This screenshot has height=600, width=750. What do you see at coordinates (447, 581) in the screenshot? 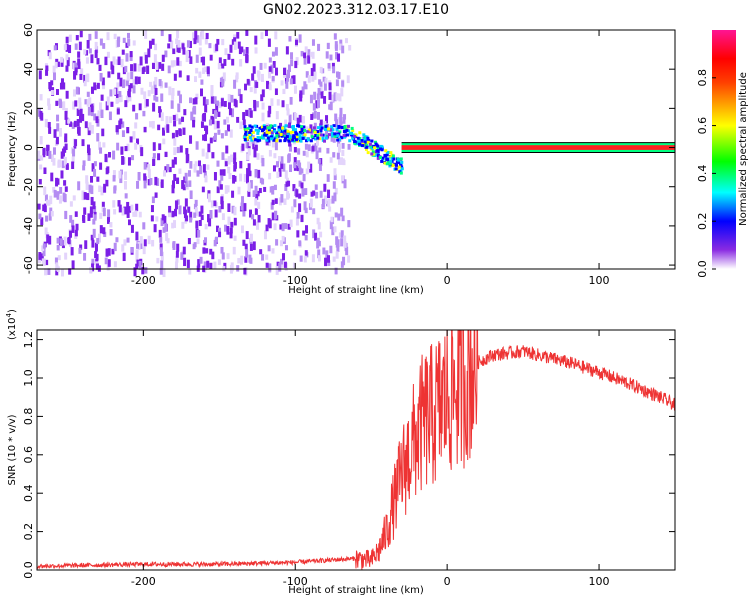
I see `x-tick-label: 0` at bounding box center [447, 581].